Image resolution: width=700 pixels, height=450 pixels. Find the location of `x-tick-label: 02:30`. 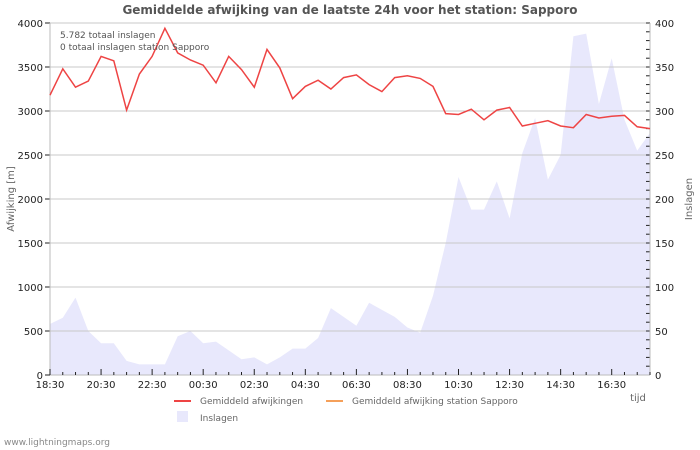

x-tick-label: 02:30 is located at coordinates (254, 385).